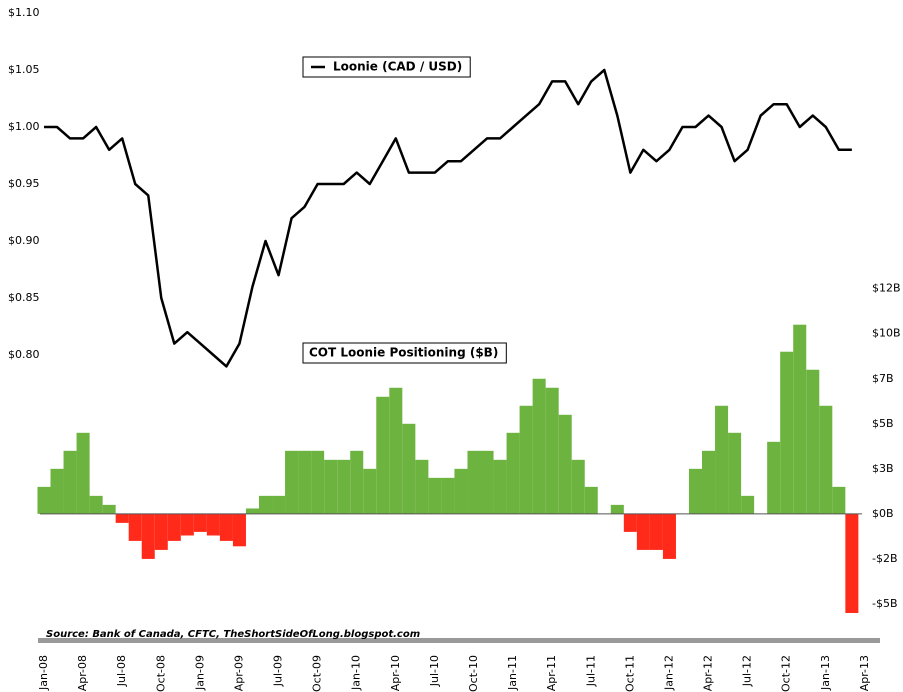 The height and width of the screenshot is (692, 903). I want to click on legend-item: Loonie (CAD / USD), so click(386, 67).